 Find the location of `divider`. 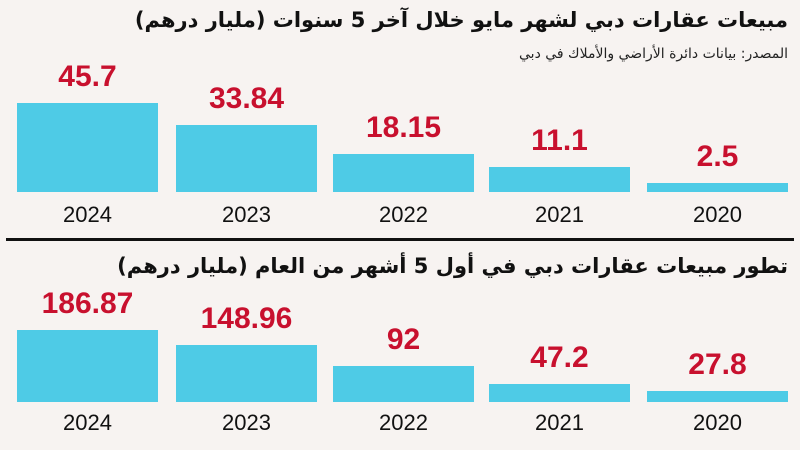

divider is located at coordinates (400, 239).